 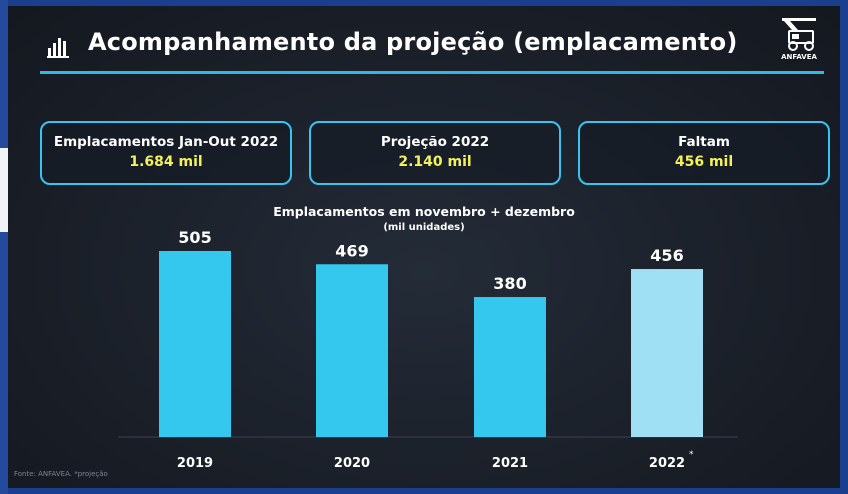 What do you see at coordinates (352, 463) in the screenshot?
I see `x-tick-label-2020: 2020` at bounding box center [352, 463].